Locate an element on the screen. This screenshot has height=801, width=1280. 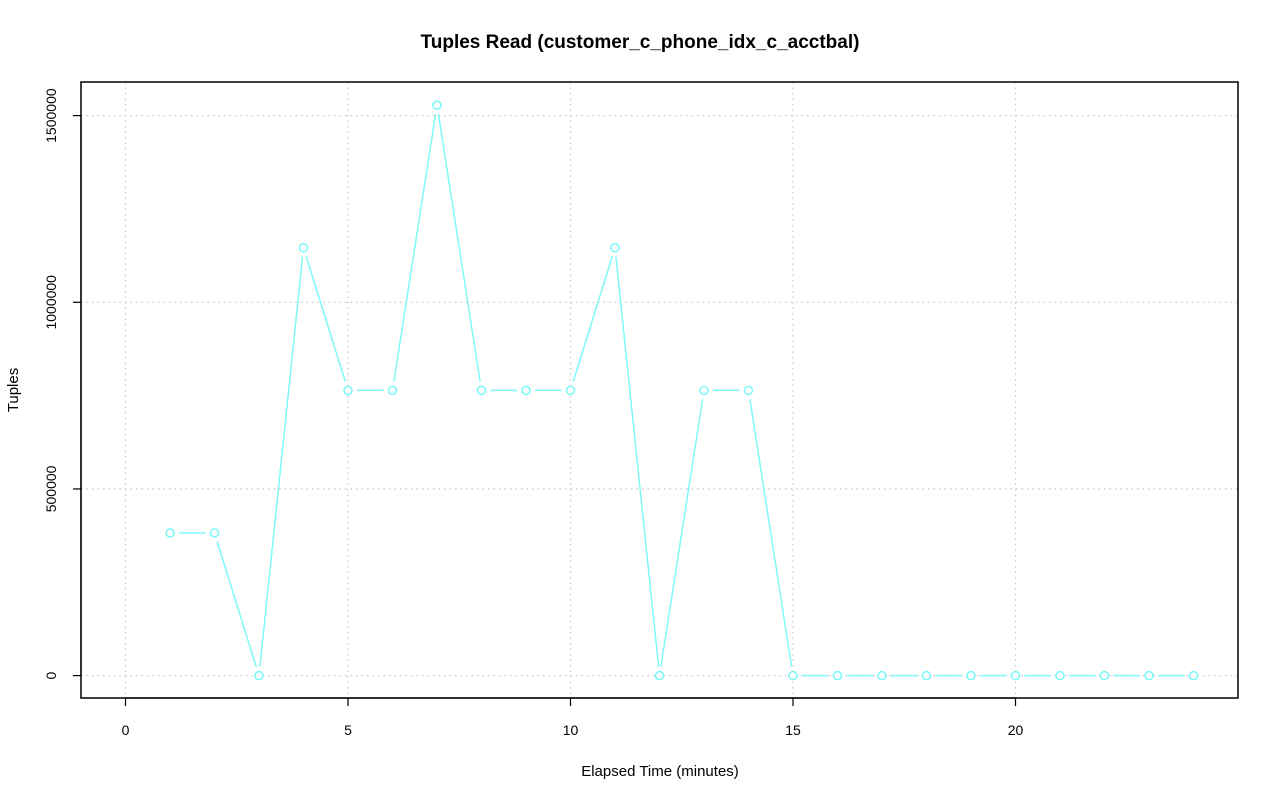
y-tick-label: 1000000 is located at coordinates (51, 302).